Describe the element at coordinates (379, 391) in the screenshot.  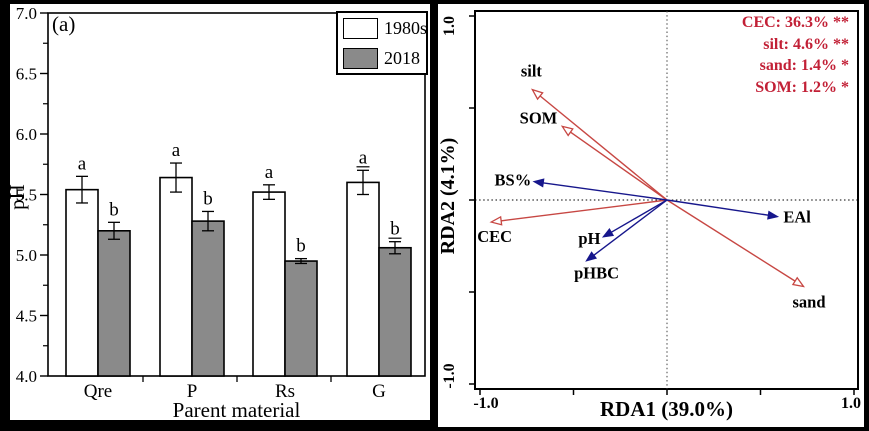
I see `x-category-label: G` at that location.